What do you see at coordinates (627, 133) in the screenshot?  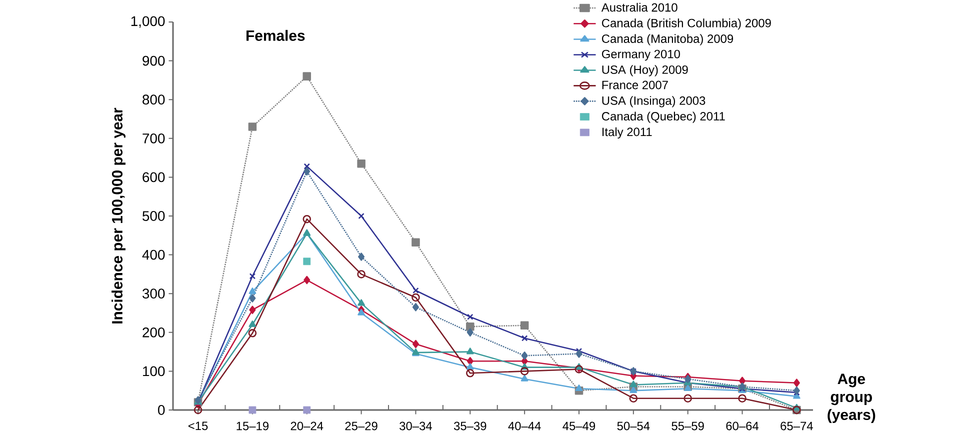 I see `legend-label: Italy 2011` at bounding box center [627, 133].